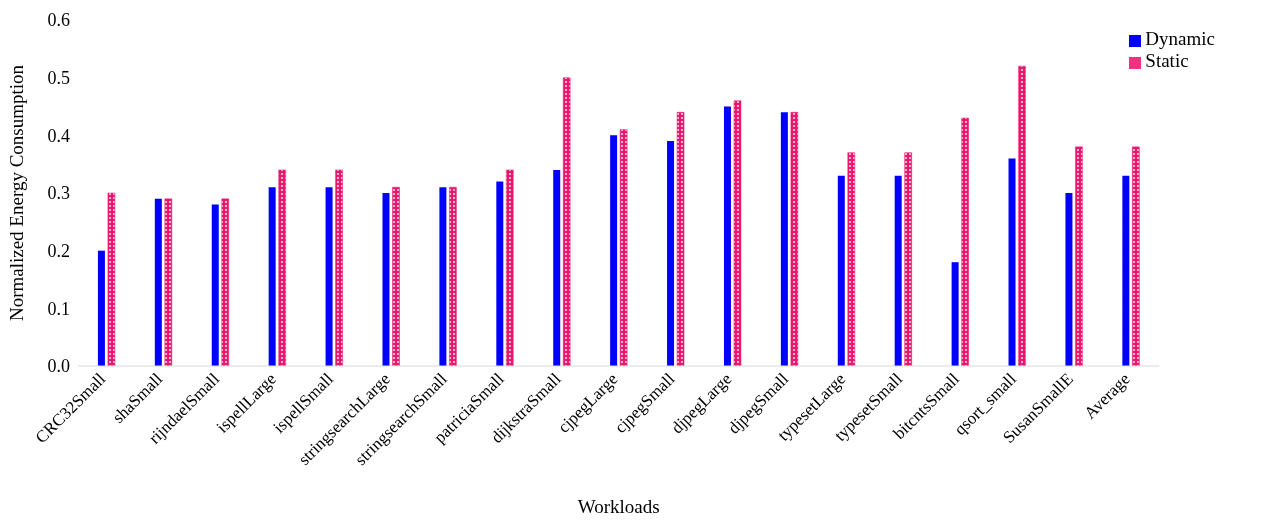 Image resolution: width=1273 pixels, height=529 pixels. I want to click on y-tick-label: 0.2, so click(58, 251).